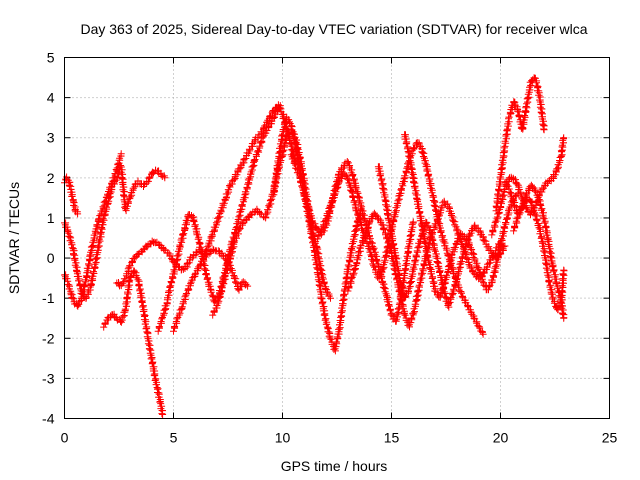 The width and height of the screenshot is (640, 480). Describe the element at coordinates (51, 58) in the screenshot. I see `y-tick-label: 5` at that location.